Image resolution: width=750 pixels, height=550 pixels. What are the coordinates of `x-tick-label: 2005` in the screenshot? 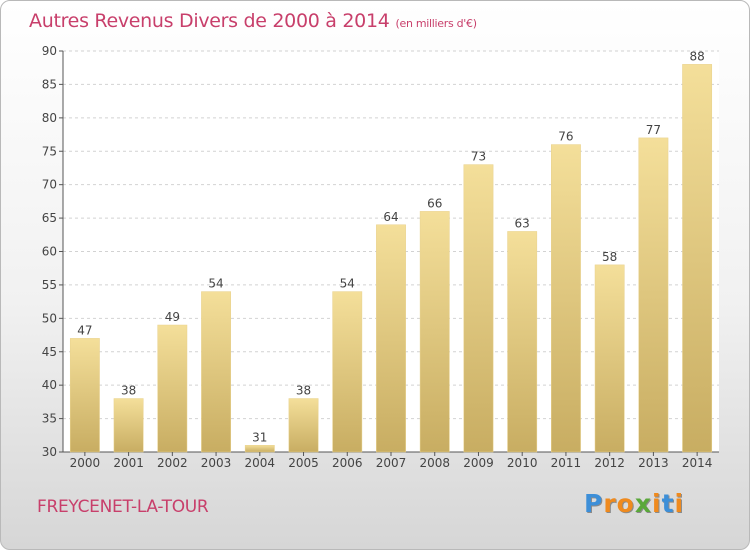 It's located at (303, 463).